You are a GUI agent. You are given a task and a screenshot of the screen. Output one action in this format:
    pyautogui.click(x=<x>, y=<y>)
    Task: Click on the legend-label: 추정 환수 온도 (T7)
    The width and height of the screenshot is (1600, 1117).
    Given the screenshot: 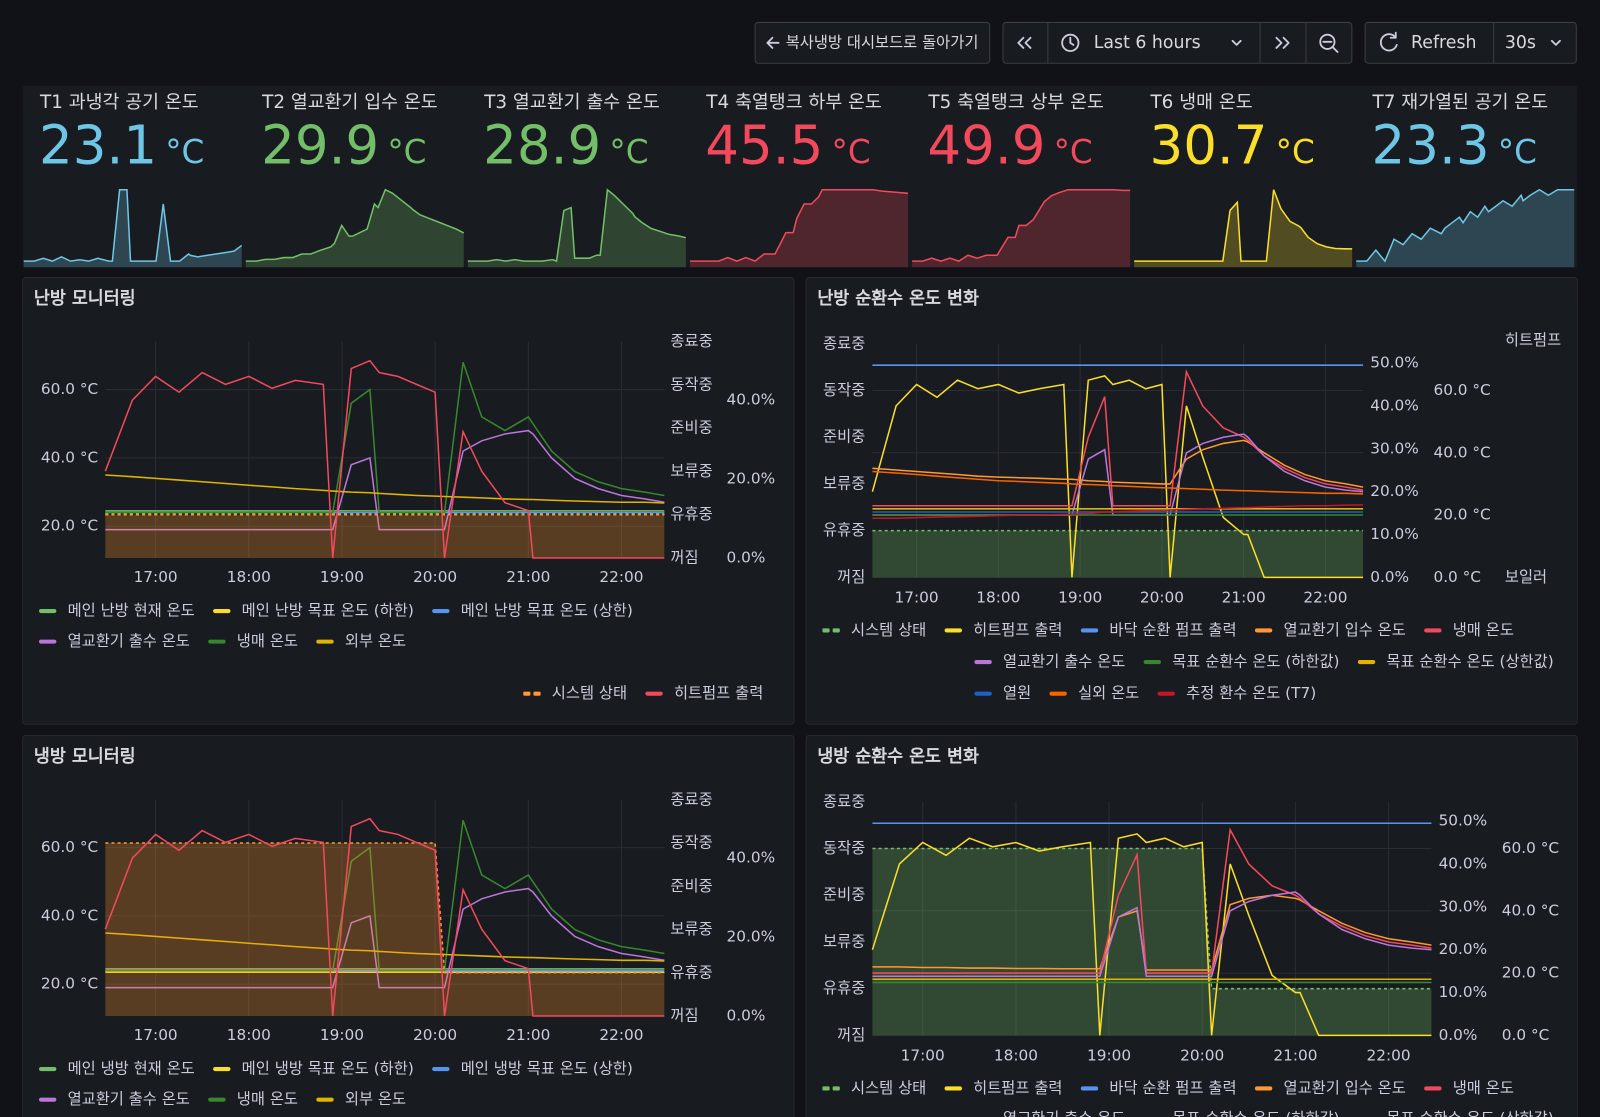 What is the action you would take?
    pyautogui.click(x=1251, y=693)
    